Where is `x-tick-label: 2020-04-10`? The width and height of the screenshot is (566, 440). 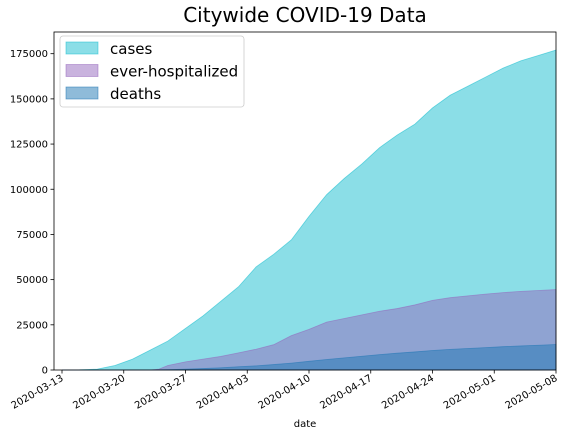
x-tick-label: 2020-04-10 is located at coordinates (285, 392).